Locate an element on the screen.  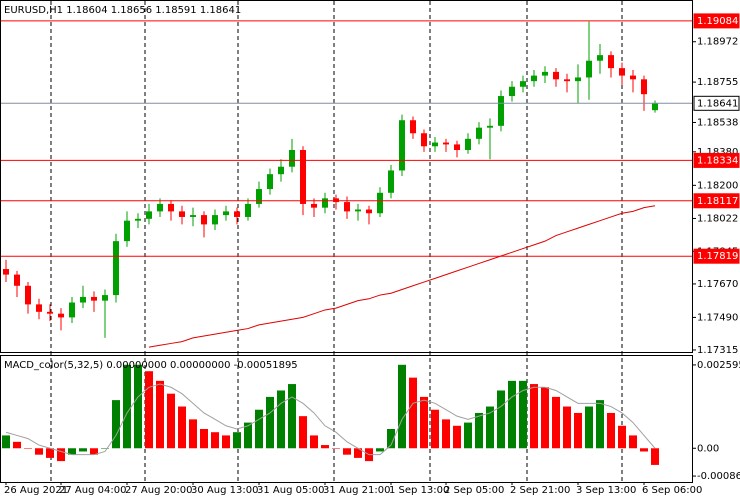
level-label: 1.18641 is located at coordinates (717, 103).